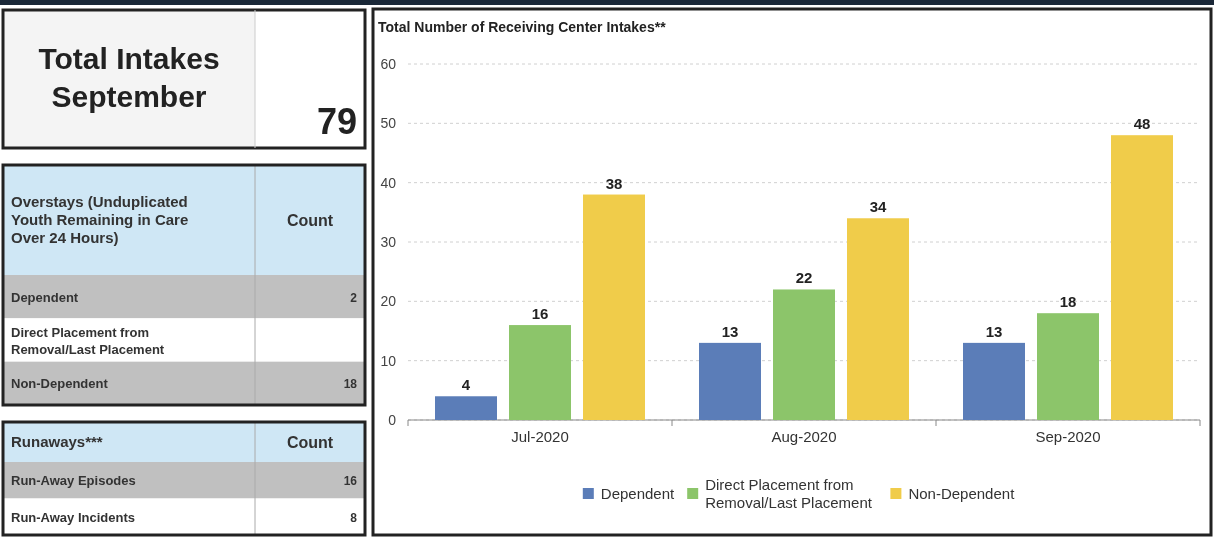 The width and height of the screenshot is (1214, 537). Describe the element at coordinates (789, 493) in the screenshot. I see `legend-label: Direct Placement from Removal/Last Placement` at that location.